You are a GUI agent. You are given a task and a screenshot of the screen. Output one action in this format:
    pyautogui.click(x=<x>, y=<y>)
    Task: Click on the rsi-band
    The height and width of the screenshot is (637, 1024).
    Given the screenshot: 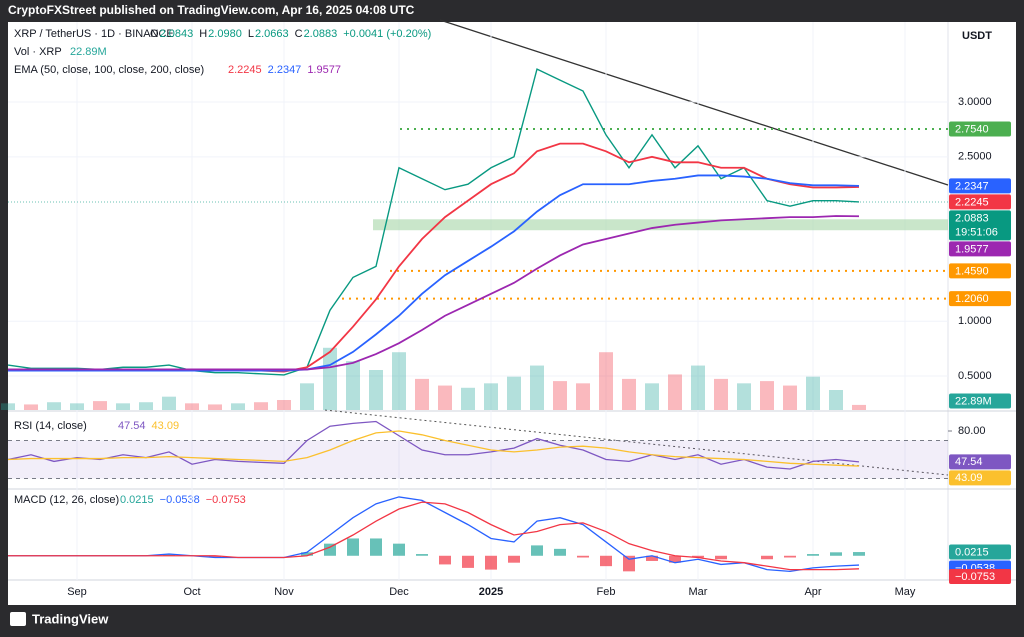 What is the action you would take?
    pyautogui.click(x=478, y=459)
    